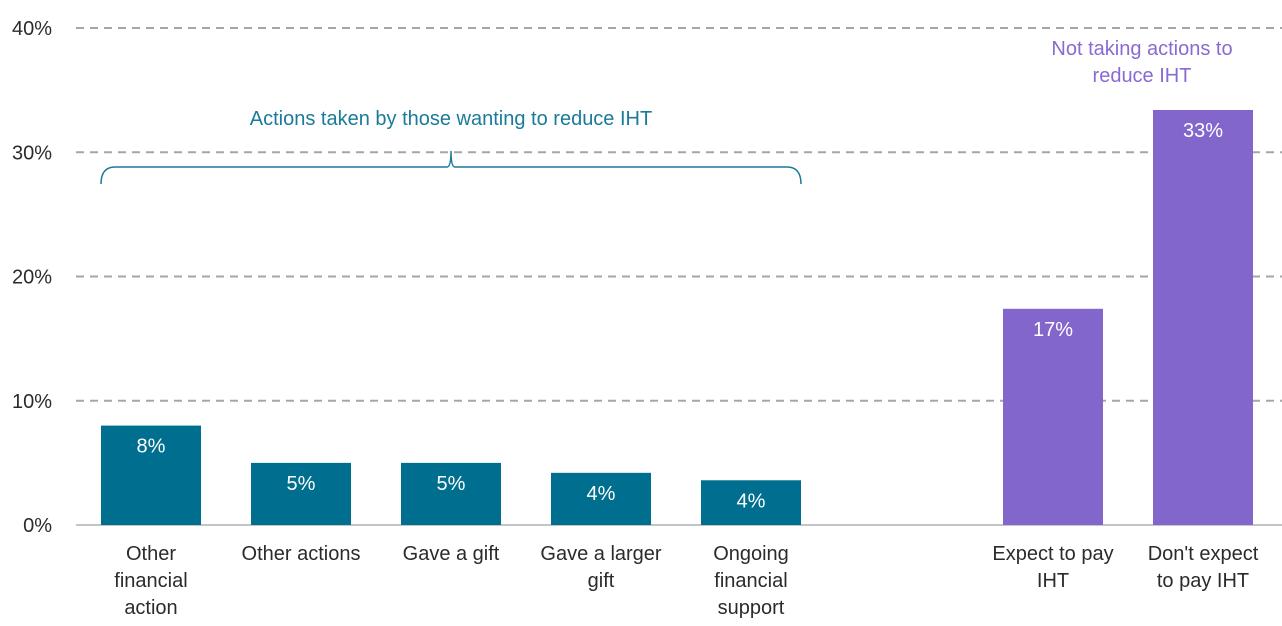  I want to click on data-label: 8%, so click(151, 447).